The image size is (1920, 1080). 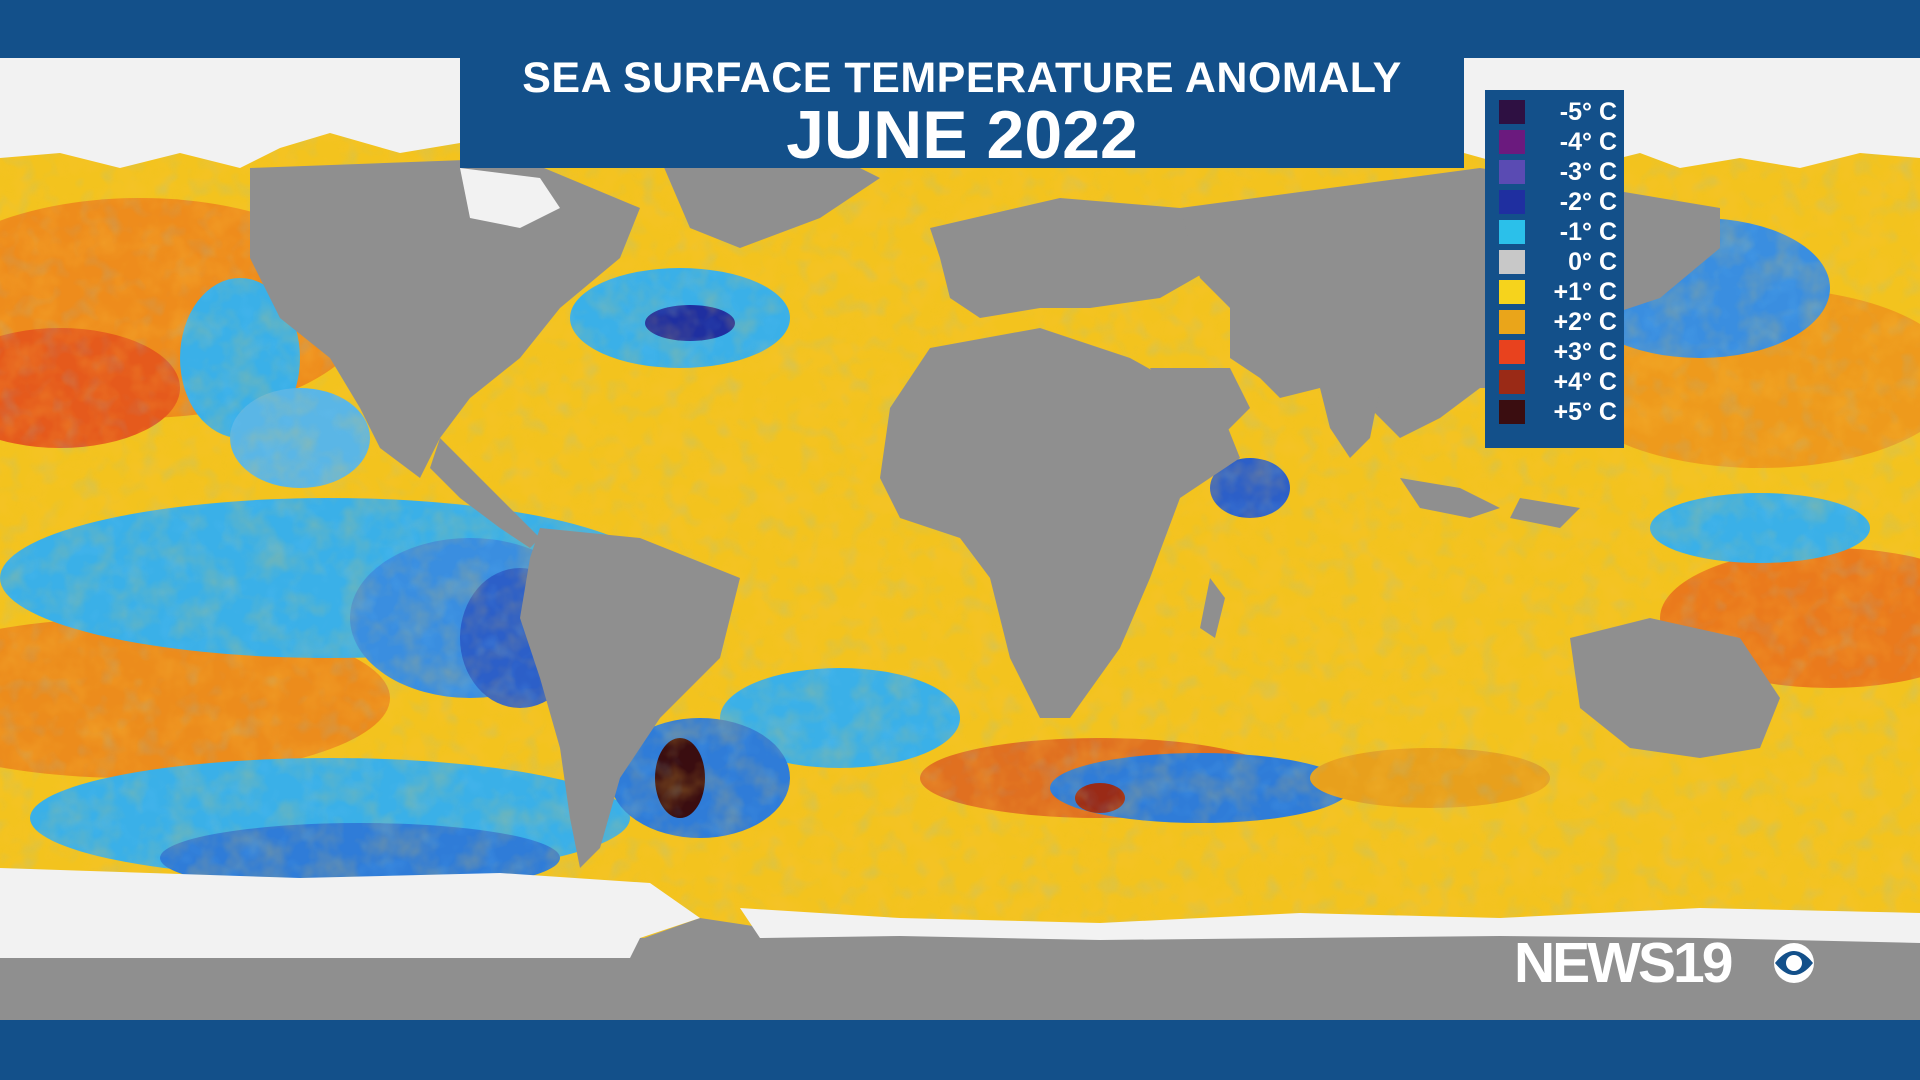 I want to click on legend-item: +3° C, so click(x=1559, y=352).